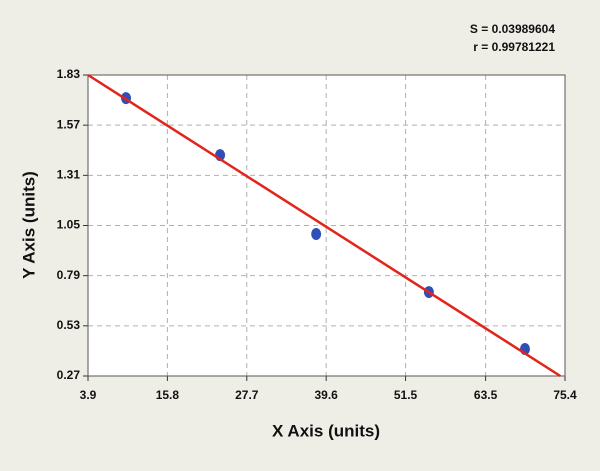  I want to click on x-tick-label: 63.5, so click(486, 395).